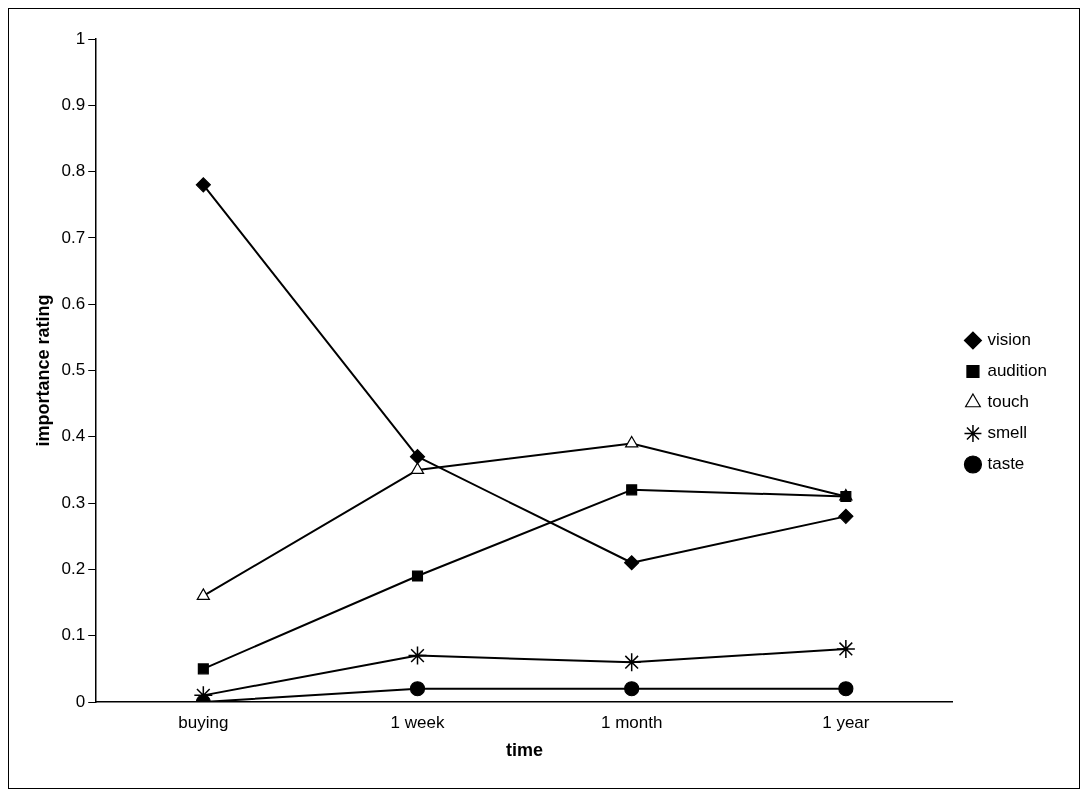  I want to click on y-tick-label: 1, so click(80, 38).